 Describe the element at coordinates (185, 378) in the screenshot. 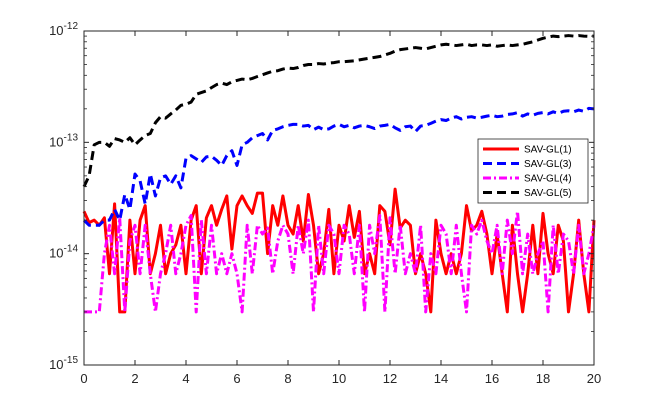

I see `x-tick-label: 4` at that location.